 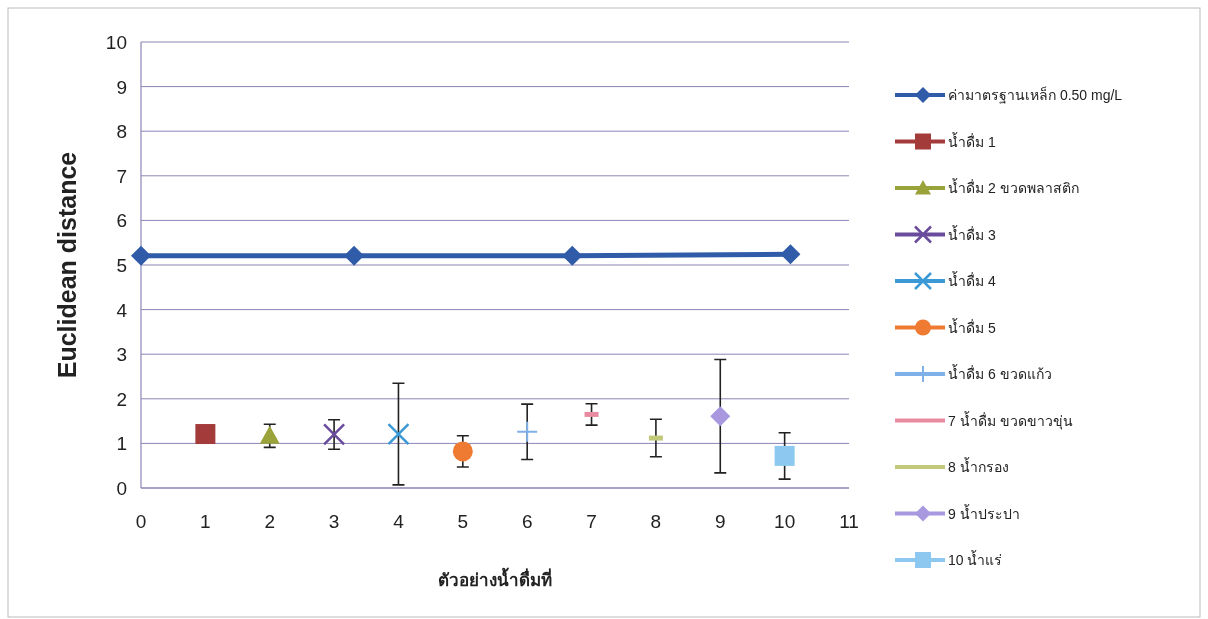 I want to click on legend-label: น้ำดื่ม 5, so click(x=972, y=326).